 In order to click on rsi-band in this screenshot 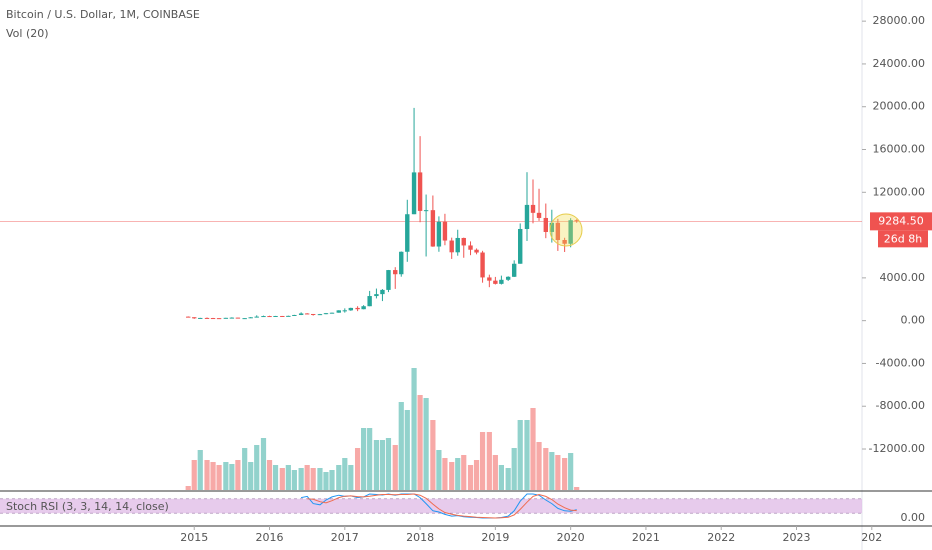, I will do `click(431, 506)`.